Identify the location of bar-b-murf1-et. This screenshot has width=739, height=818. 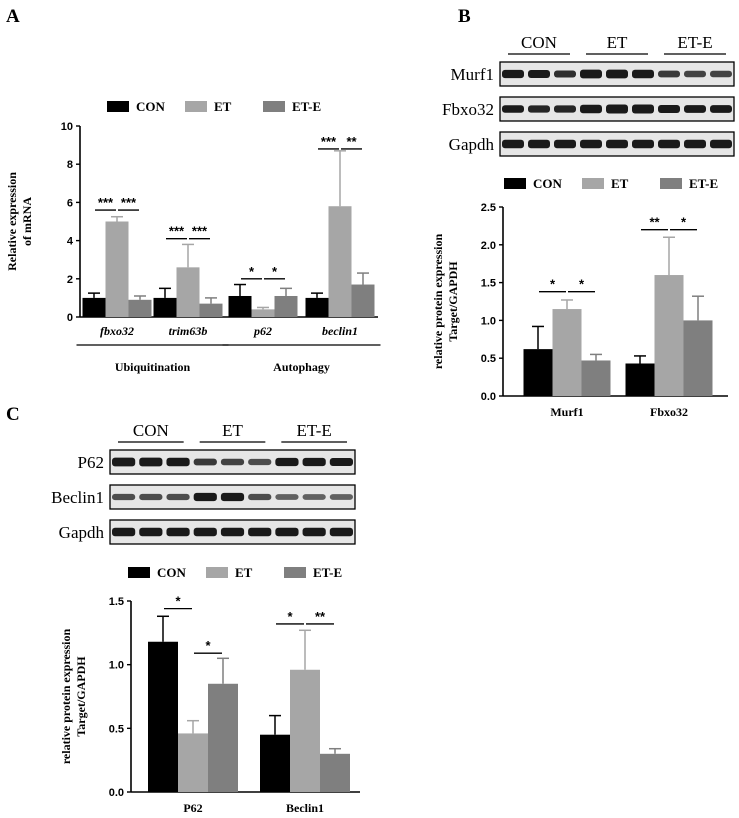
(567, 352).